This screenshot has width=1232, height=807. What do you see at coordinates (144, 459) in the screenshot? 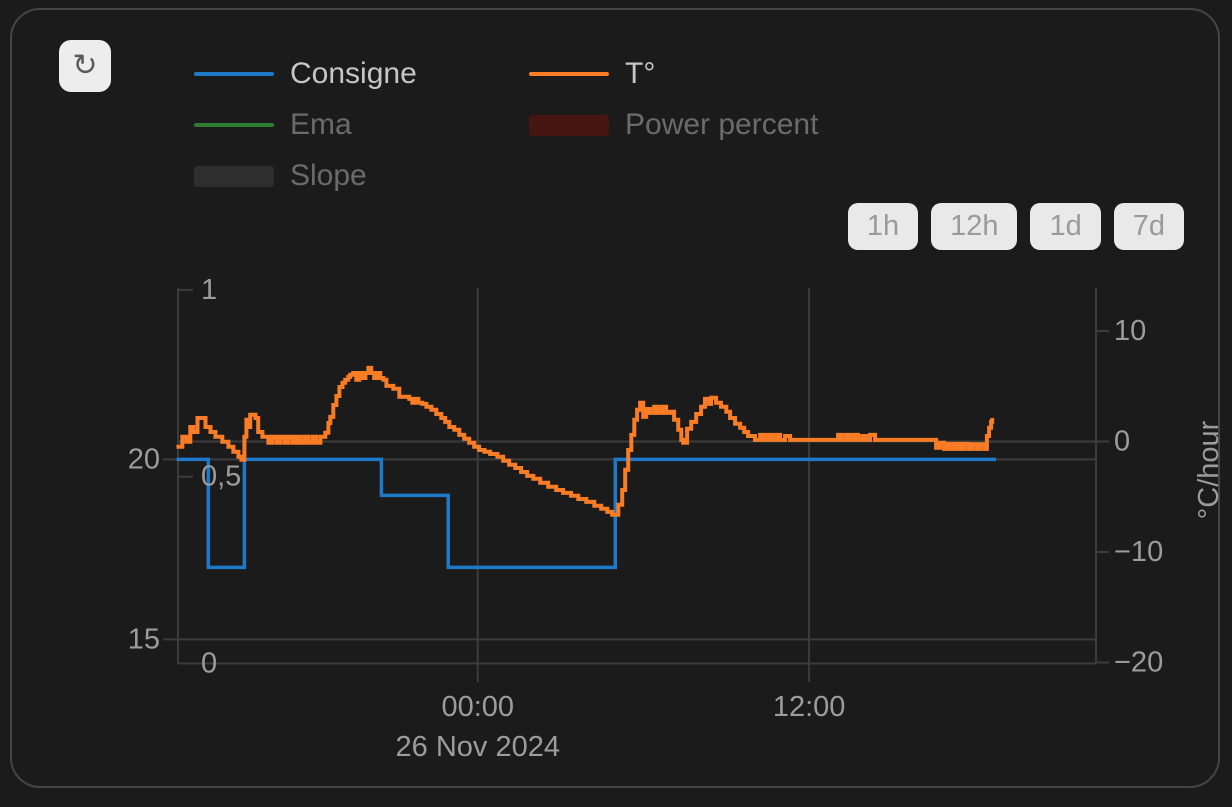
I see `temperature-tick-label: 20` at bounding box center [144, 459].